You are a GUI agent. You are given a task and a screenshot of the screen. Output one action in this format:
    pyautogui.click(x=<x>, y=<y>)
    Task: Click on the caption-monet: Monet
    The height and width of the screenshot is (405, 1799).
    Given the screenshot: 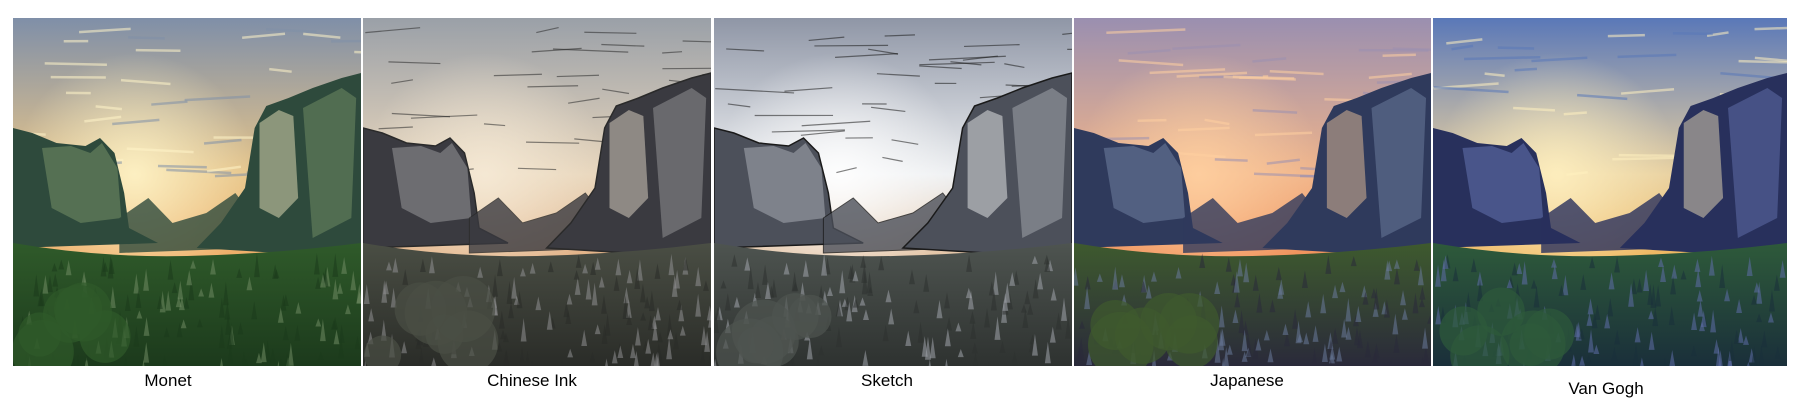 What is the action you would take?
    pyautogui.click(x=168, y=380)
    